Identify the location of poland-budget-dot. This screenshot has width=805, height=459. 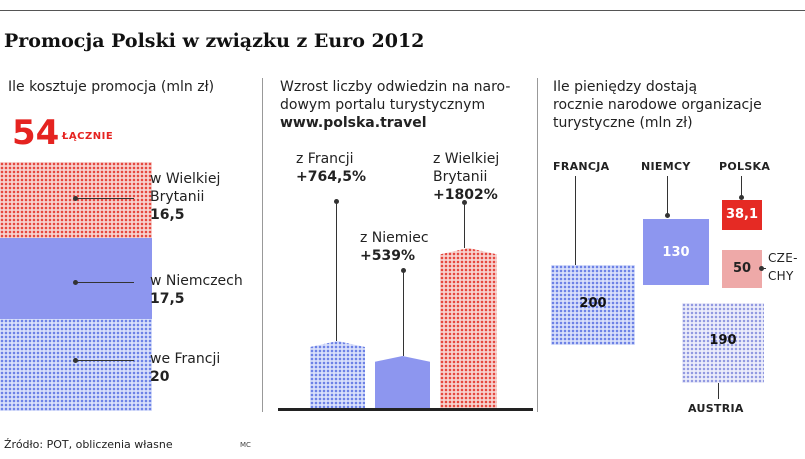
(741, 197).